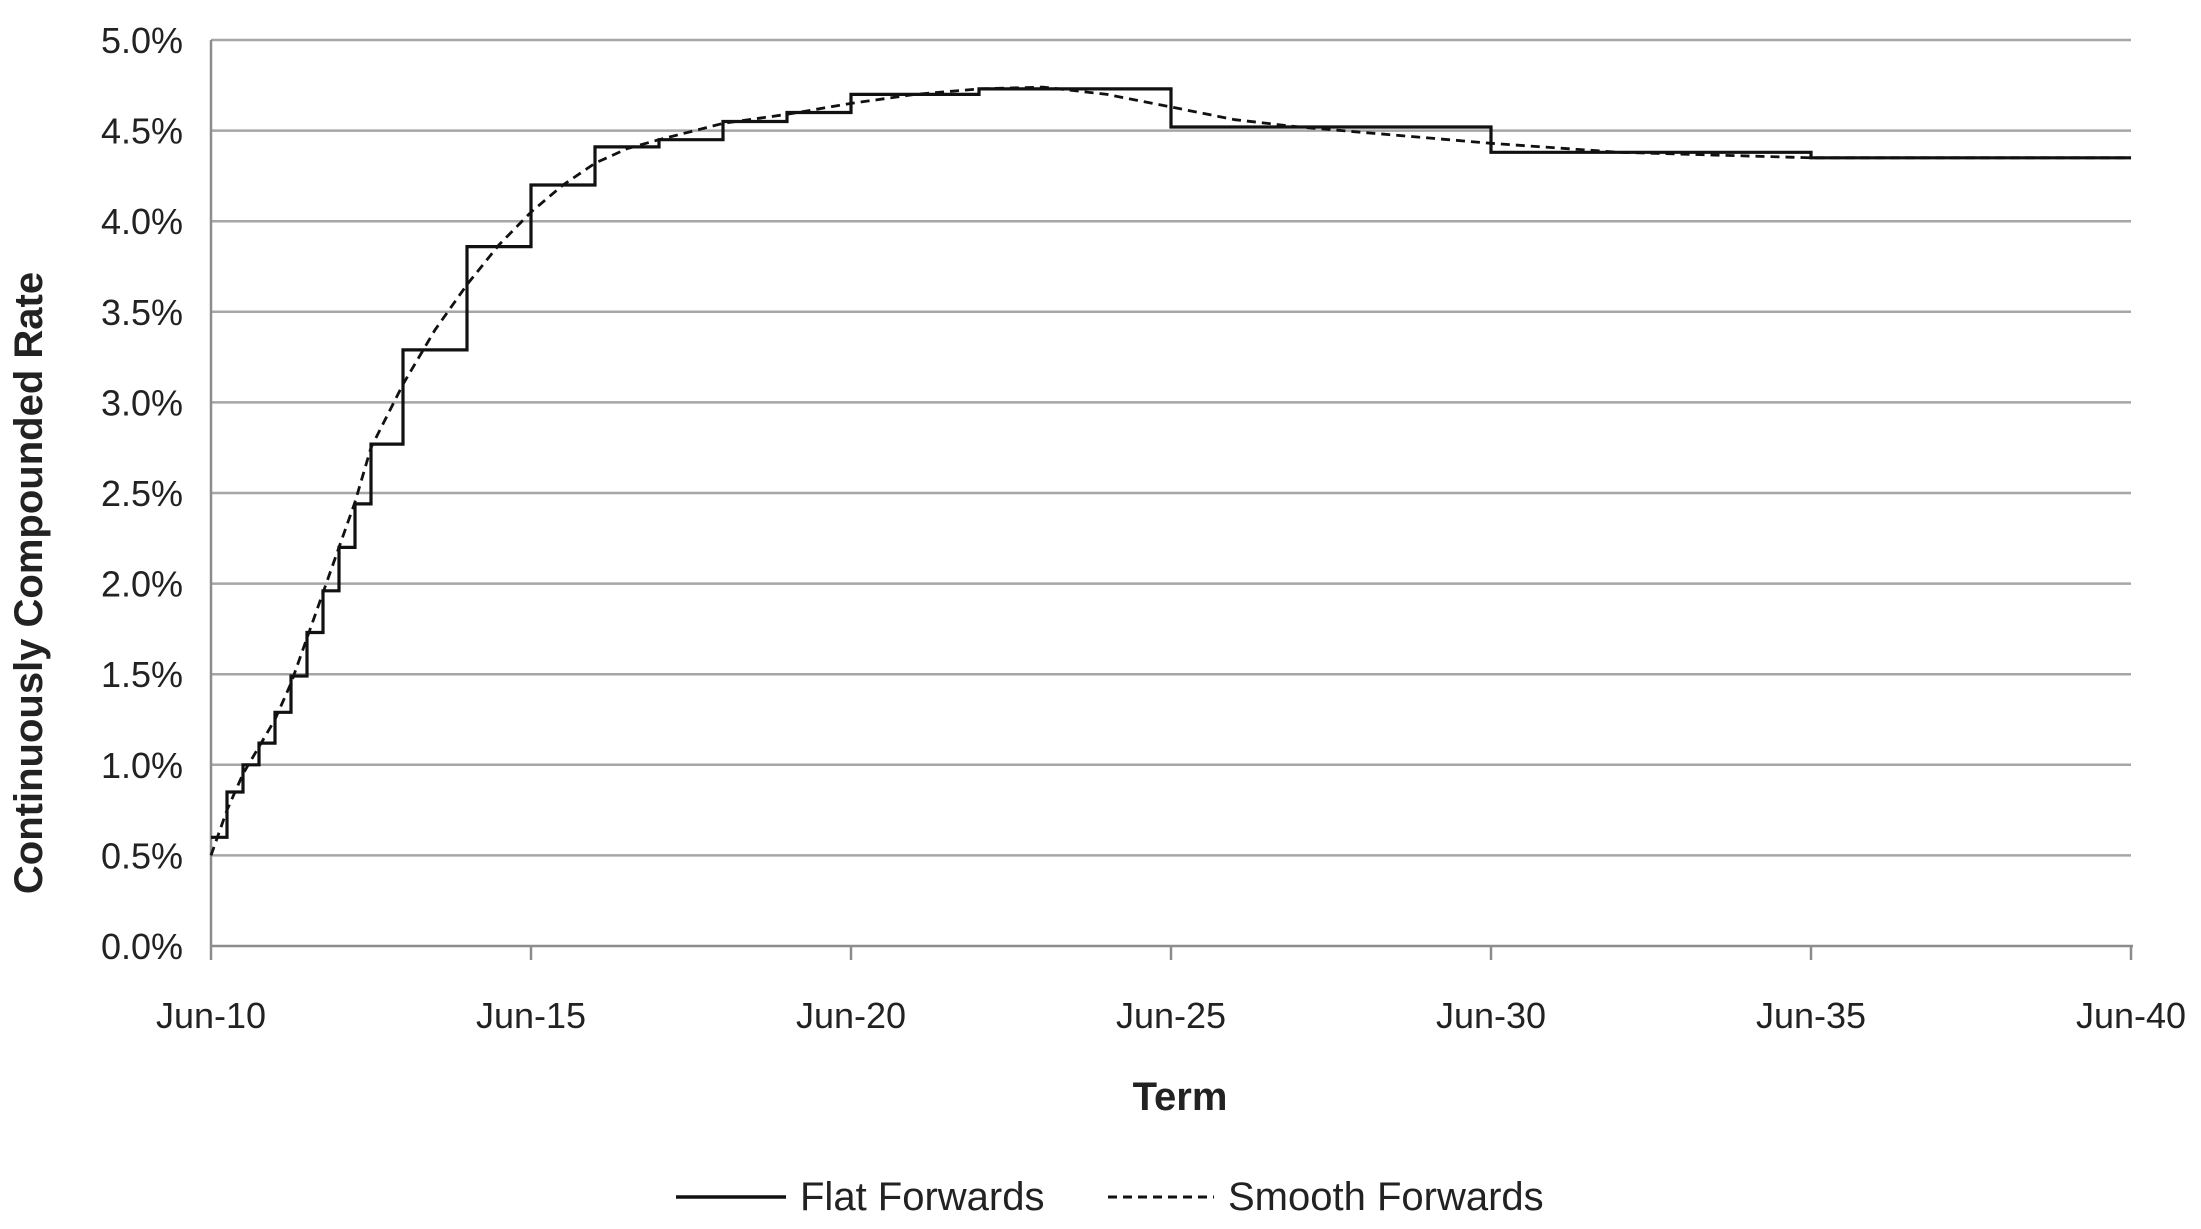 The height and width of the screenshot is (1229, 2201). Describe the element at coordinates (1491, 1015) in the screenshot. I see `x-tick-label: Jun-30` at that location.